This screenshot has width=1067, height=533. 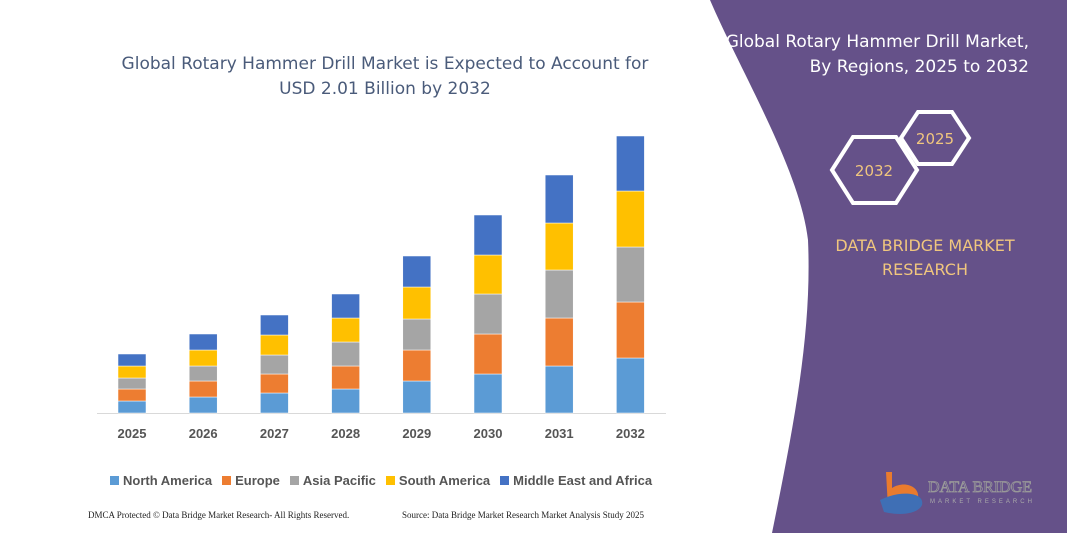 What do you see at coordinates (488, 274) in the screenshot?
I see `bar-segment-2030-south-america` at bounding box center [488, 274].